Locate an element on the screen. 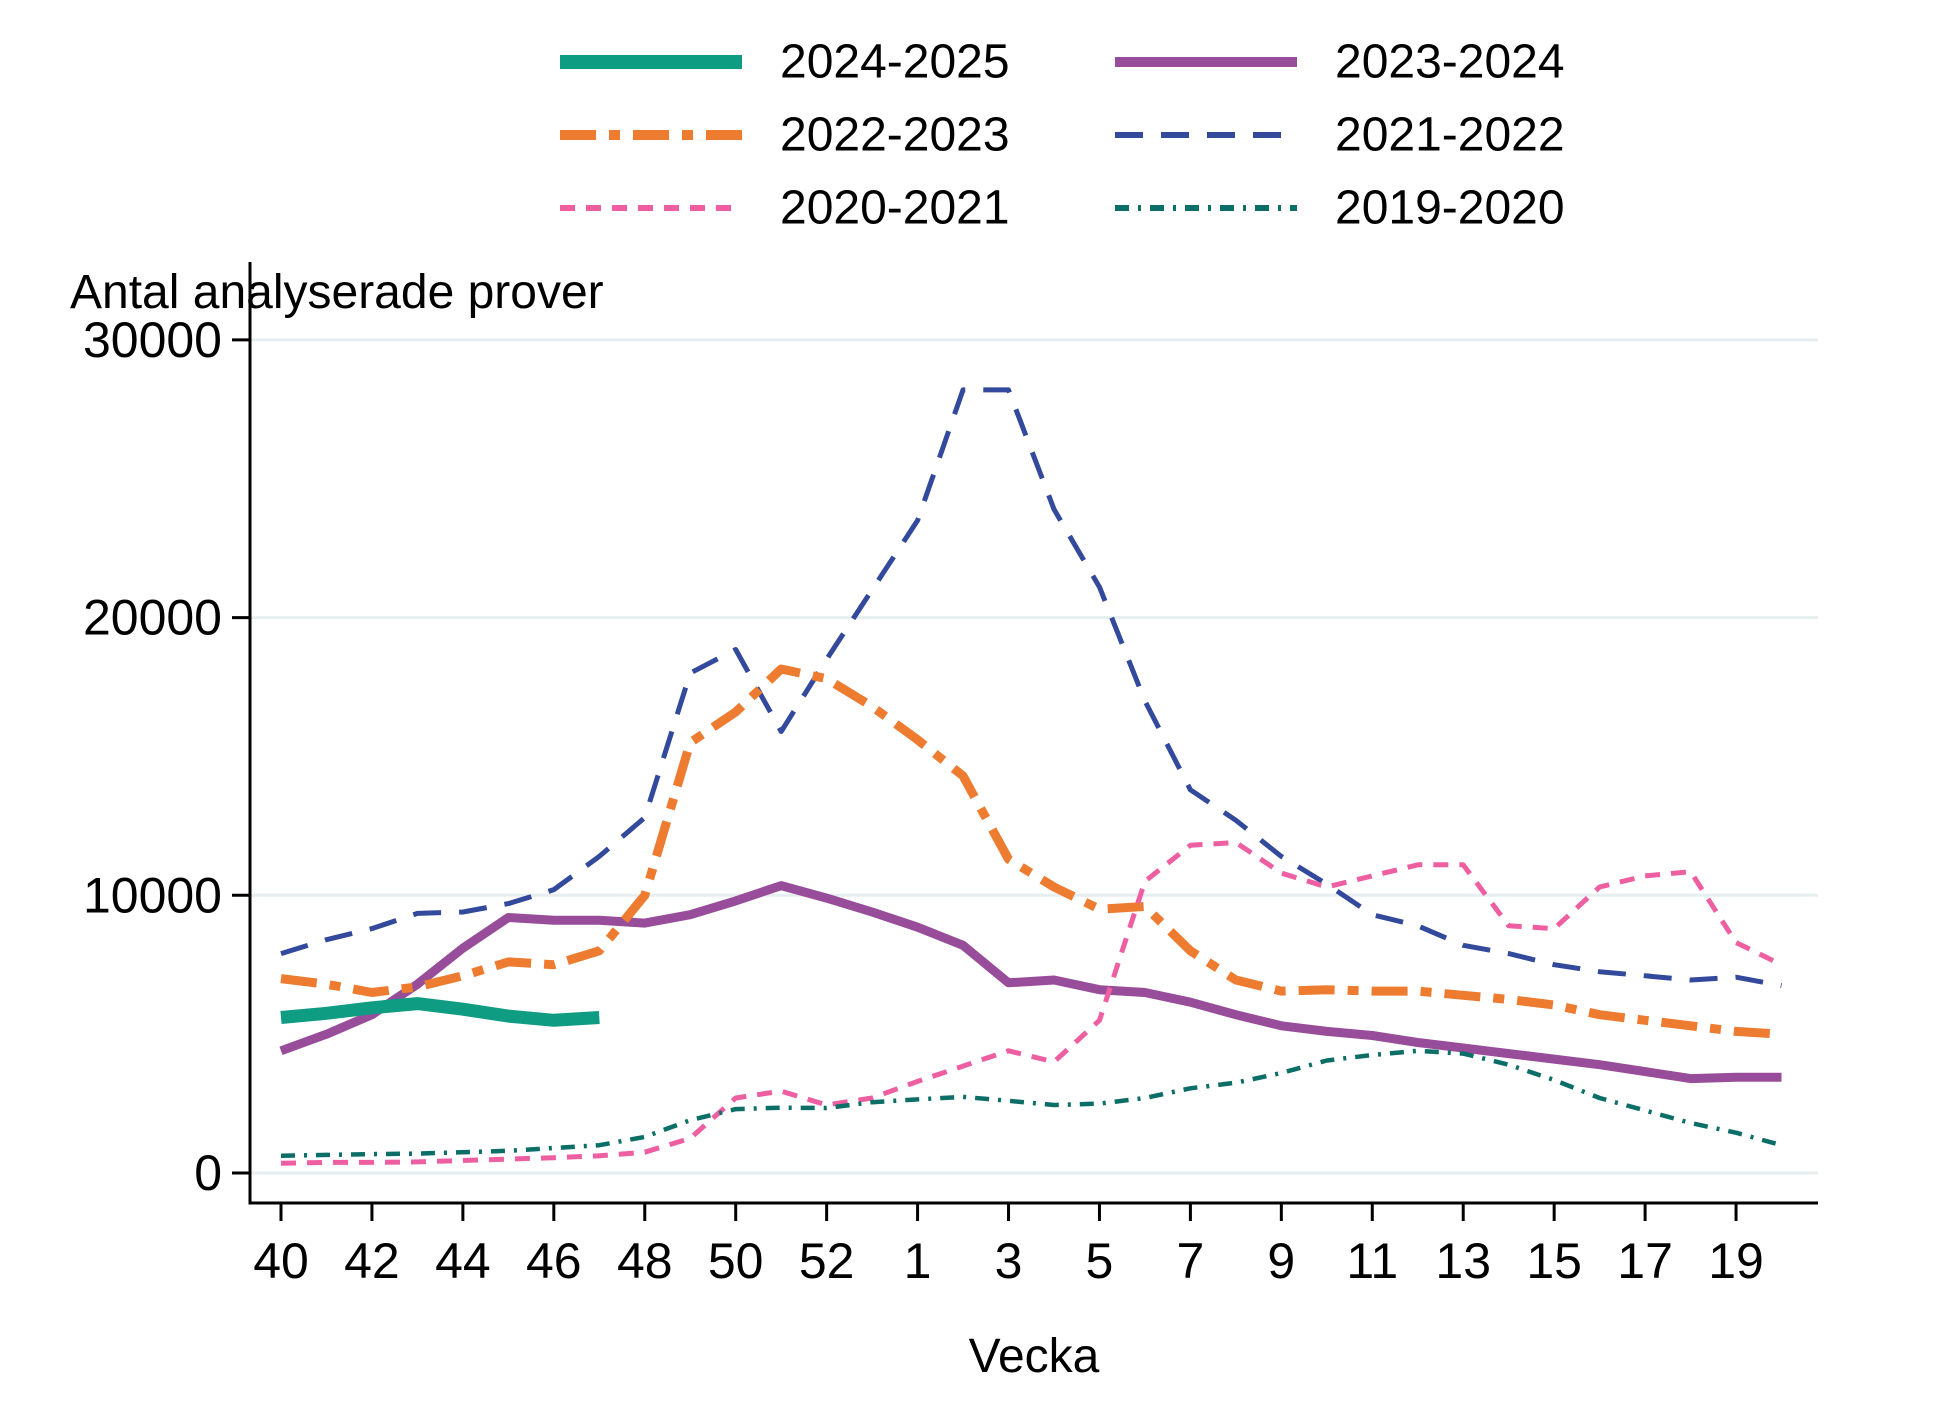 Image resolution: width=1938 pixels, height=1410 pixels. x-tick-label: 42 is located at coordinates (372, 1261).